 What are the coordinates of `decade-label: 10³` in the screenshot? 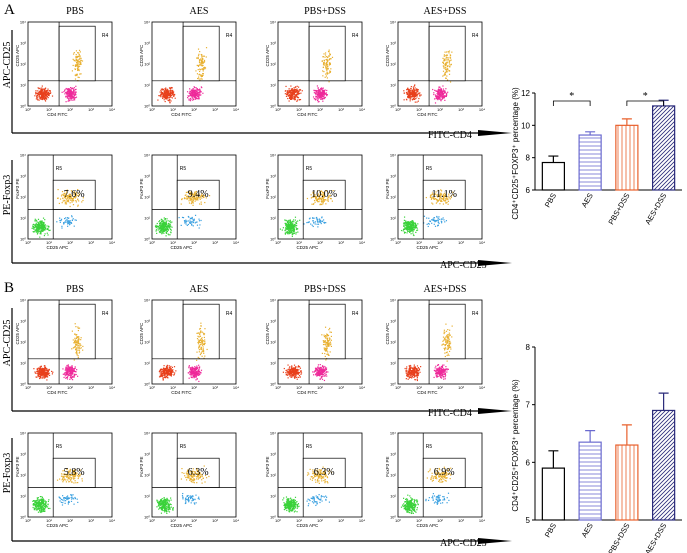 It's located at (23, 43).